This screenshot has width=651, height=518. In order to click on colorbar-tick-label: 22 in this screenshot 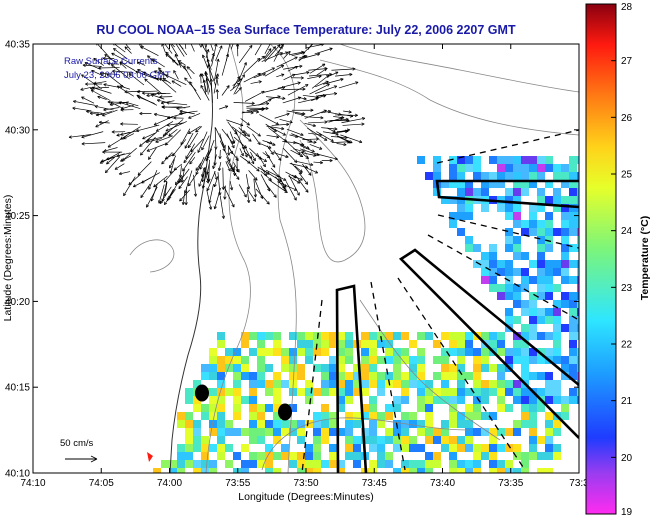, I will do `click(627, 345)`.